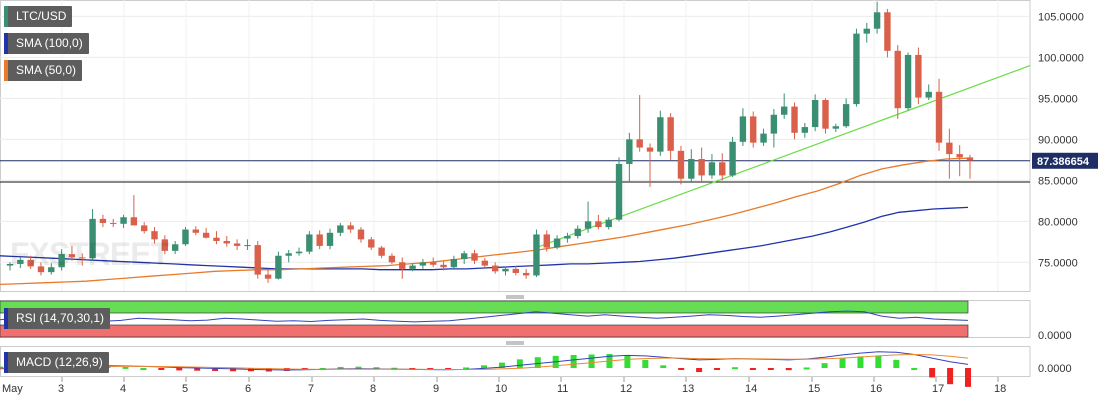 The width and height of the screenshot is (1115, 402). What do you see at coordinates (484, 331) in the screenshot?
I see `rsi-oversold-band` at bounding box center [484, 331].